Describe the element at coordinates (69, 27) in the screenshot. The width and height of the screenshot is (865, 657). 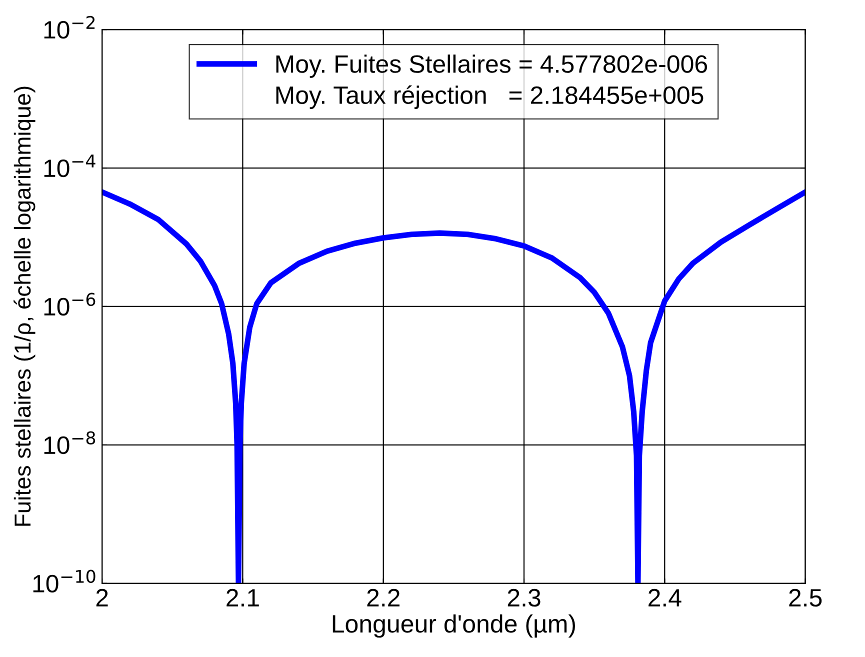
I see `y-tick-label: 10$^{−2}$` at that location.